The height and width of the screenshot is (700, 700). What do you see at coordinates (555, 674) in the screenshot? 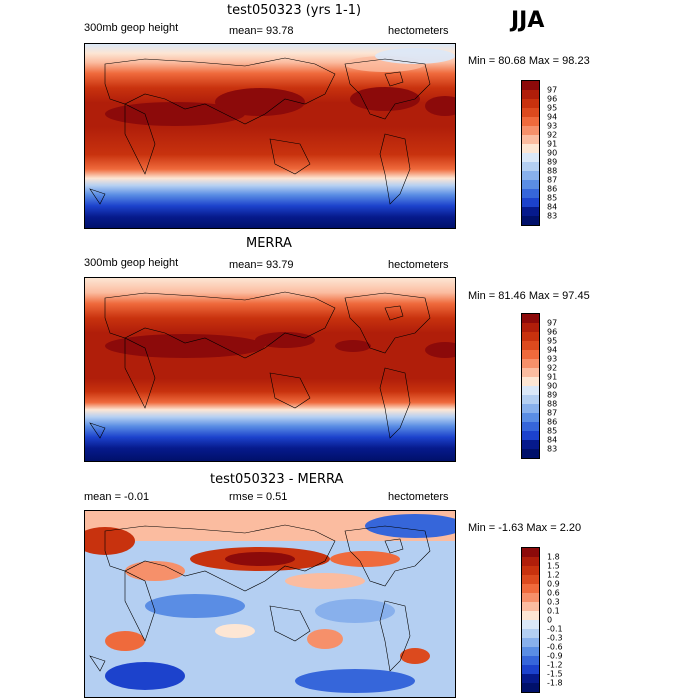
I see `colorbar-level-label: -1.5` at bounding box center [555, 674].